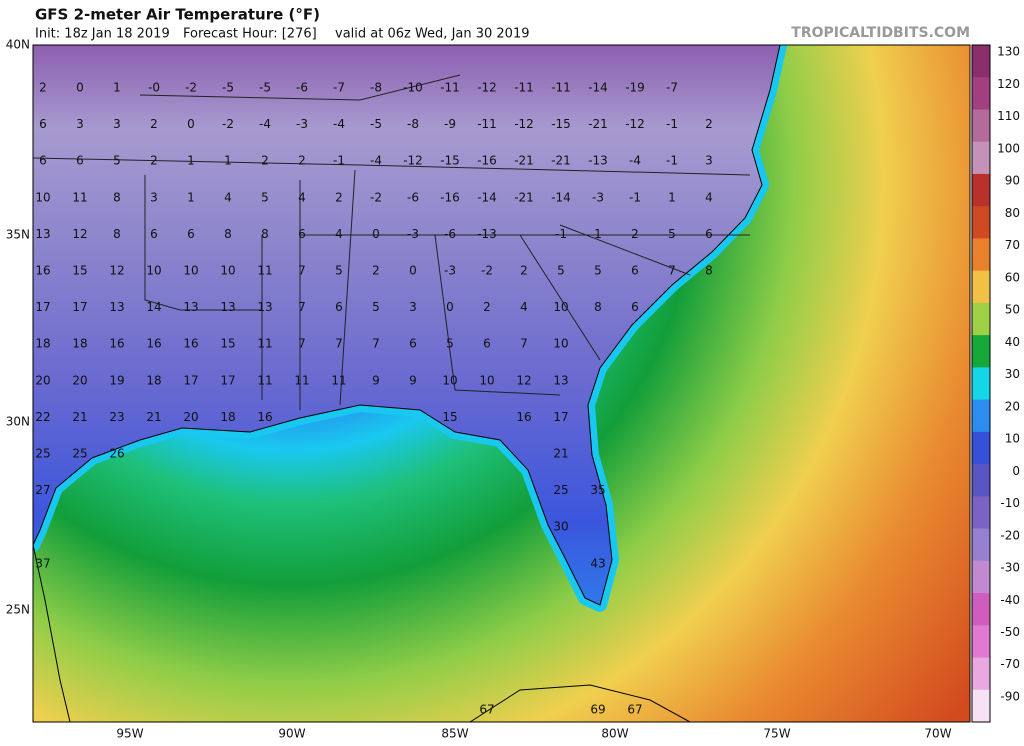 This screenshot has width=1024, height=746. What do you see at coordinates (450, 197) in the screenshot?
I see `temperature-value: -16` at bounding box center [450, 197].